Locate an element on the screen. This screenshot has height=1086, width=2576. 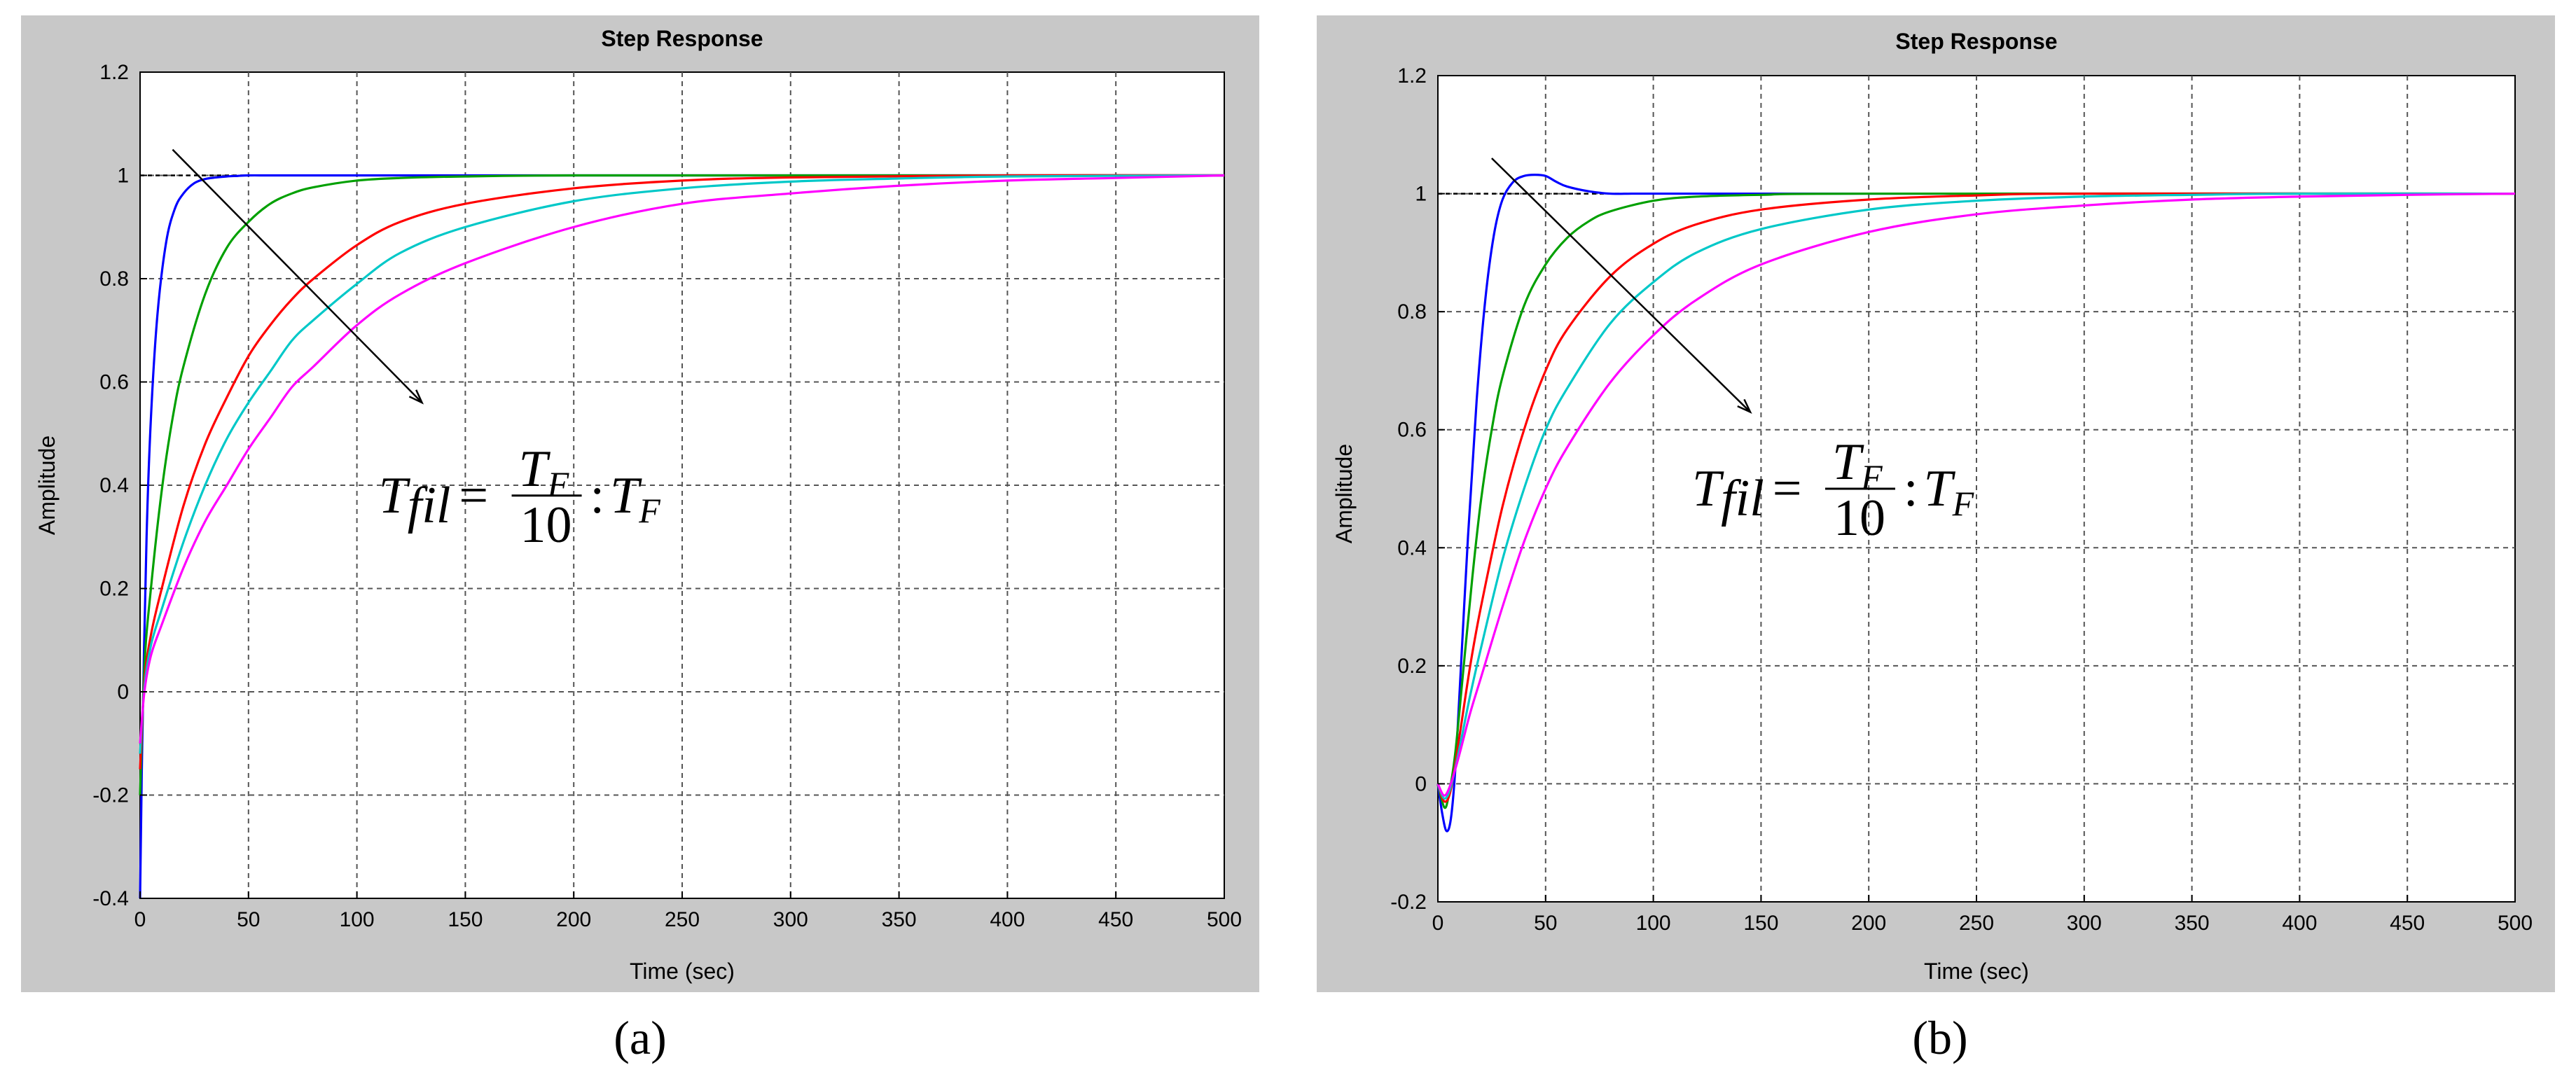
y-tick-labels: -0.2 0 0.2 0.4 0.6 0.8 1 1.2 is located at coordinates (1418, 489).